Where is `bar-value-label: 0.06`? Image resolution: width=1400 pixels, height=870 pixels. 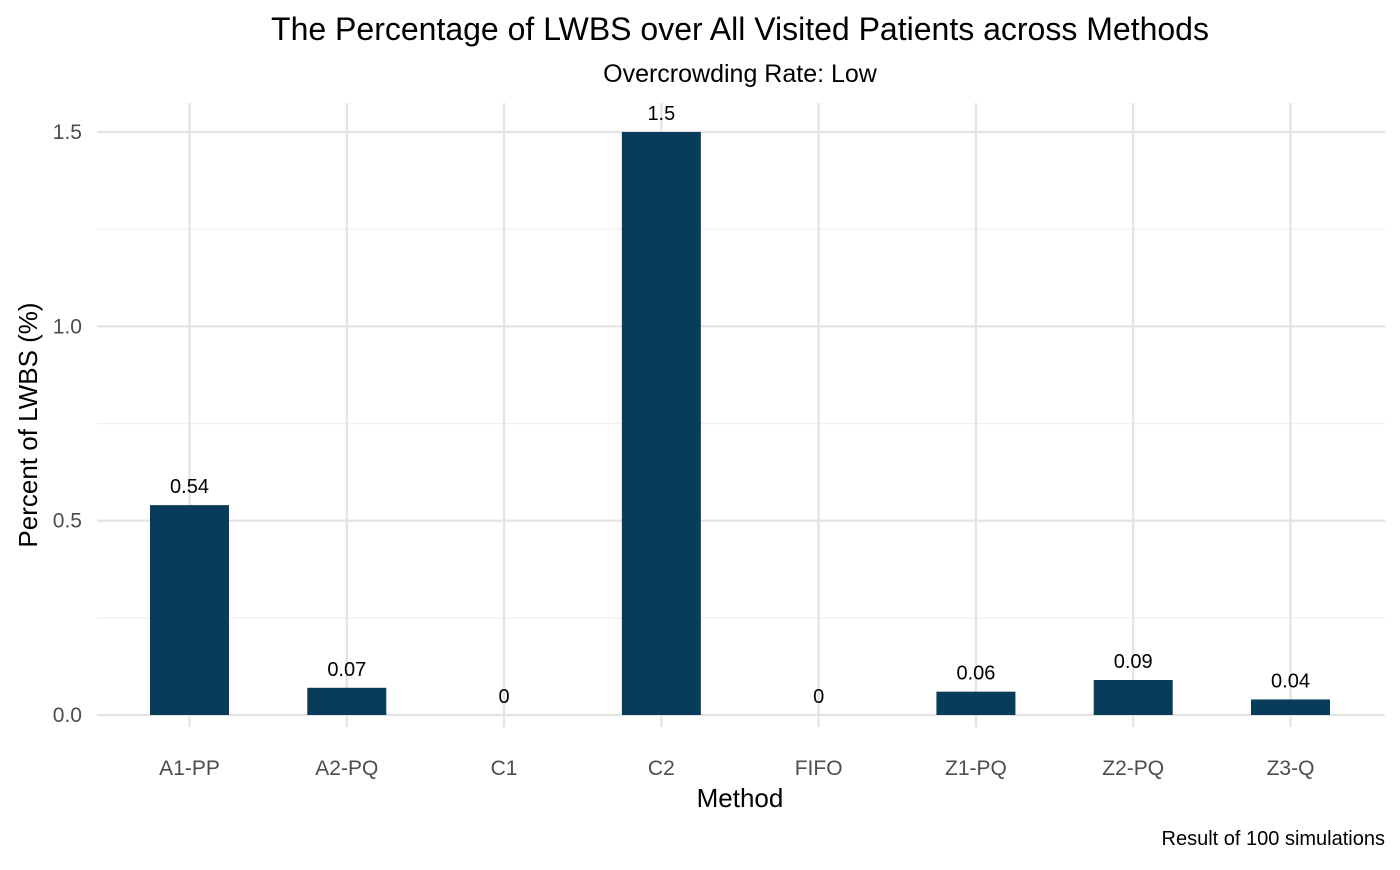
bar-value-label: 0.06 is located at coordinates (975, 674).